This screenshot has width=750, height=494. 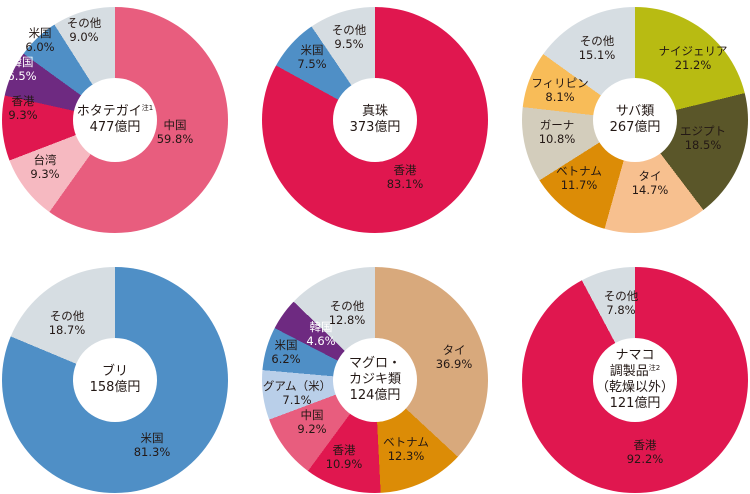 What do you see at coordinates (152, 452) in the screenshot?
I see `slice-percent: 81.3%` at bounding box center [152, 452].